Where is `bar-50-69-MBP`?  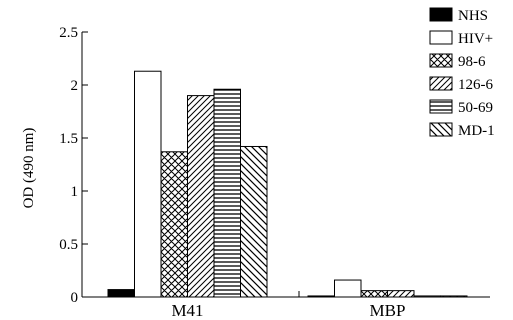
bar-50-69-MBP is located at coordinates (427, 296).